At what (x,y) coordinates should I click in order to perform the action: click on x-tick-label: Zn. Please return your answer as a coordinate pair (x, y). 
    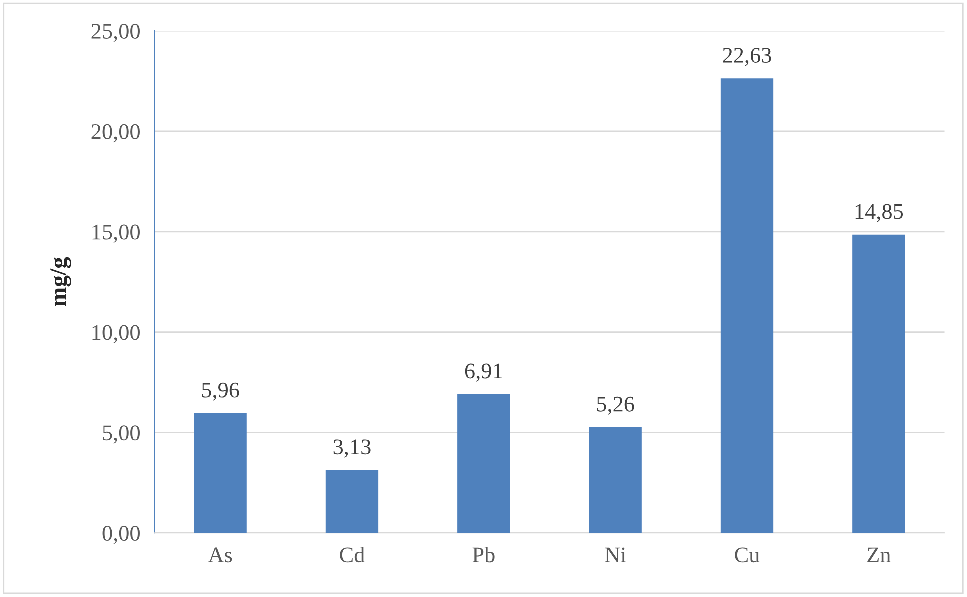
    Looking at the image, I should click on (879, 555).